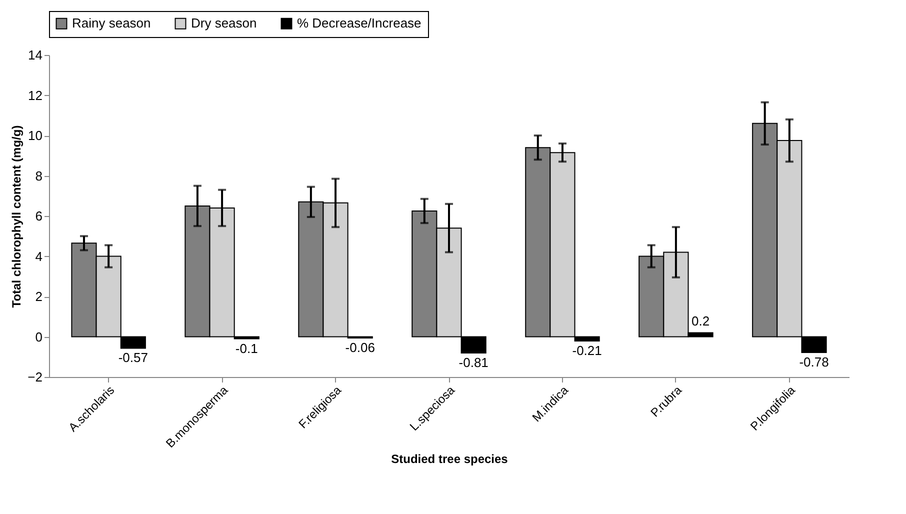 This screenshot has width=906, height=514. Describe the element at coordinates (133, 358) in the screenshot. I see `data-label: -0.57` at that location.